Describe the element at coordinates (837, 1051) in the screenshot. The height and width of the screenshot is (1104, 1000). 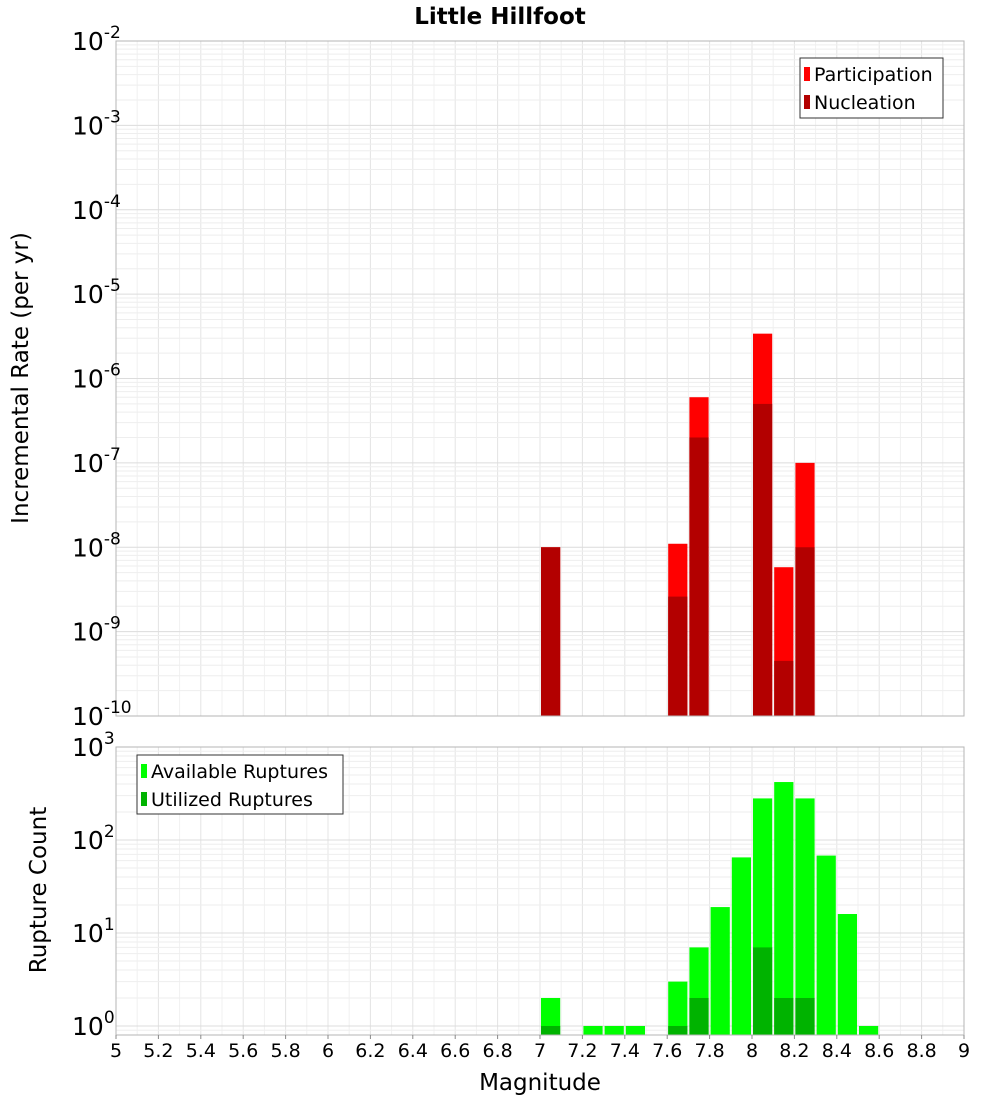
I see `x-tick-label: 8.4` at that location.